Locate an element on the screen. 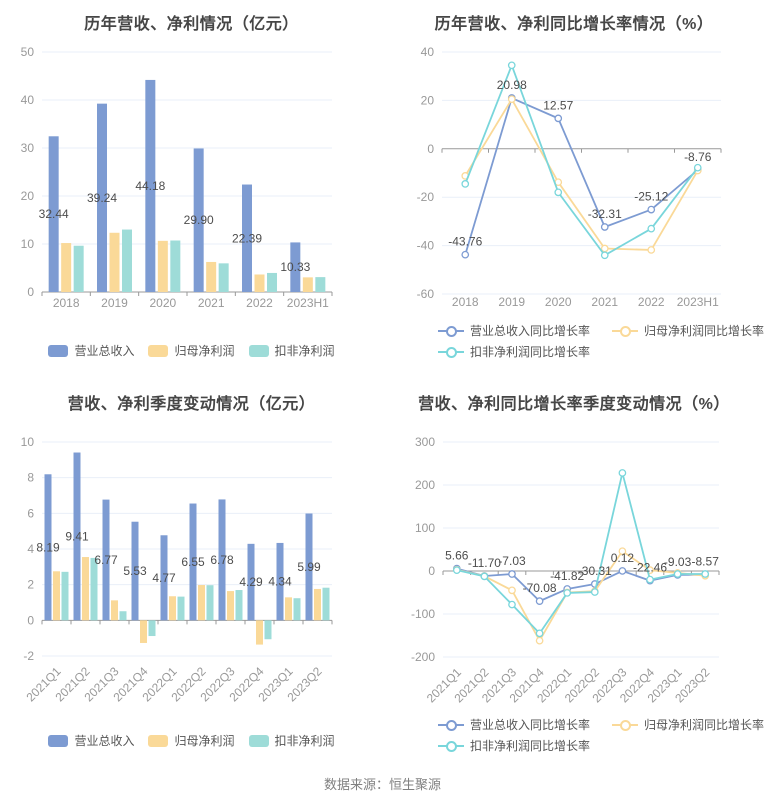  bar-扣非净利润-2023H1 is located at coordinates (320, 284).